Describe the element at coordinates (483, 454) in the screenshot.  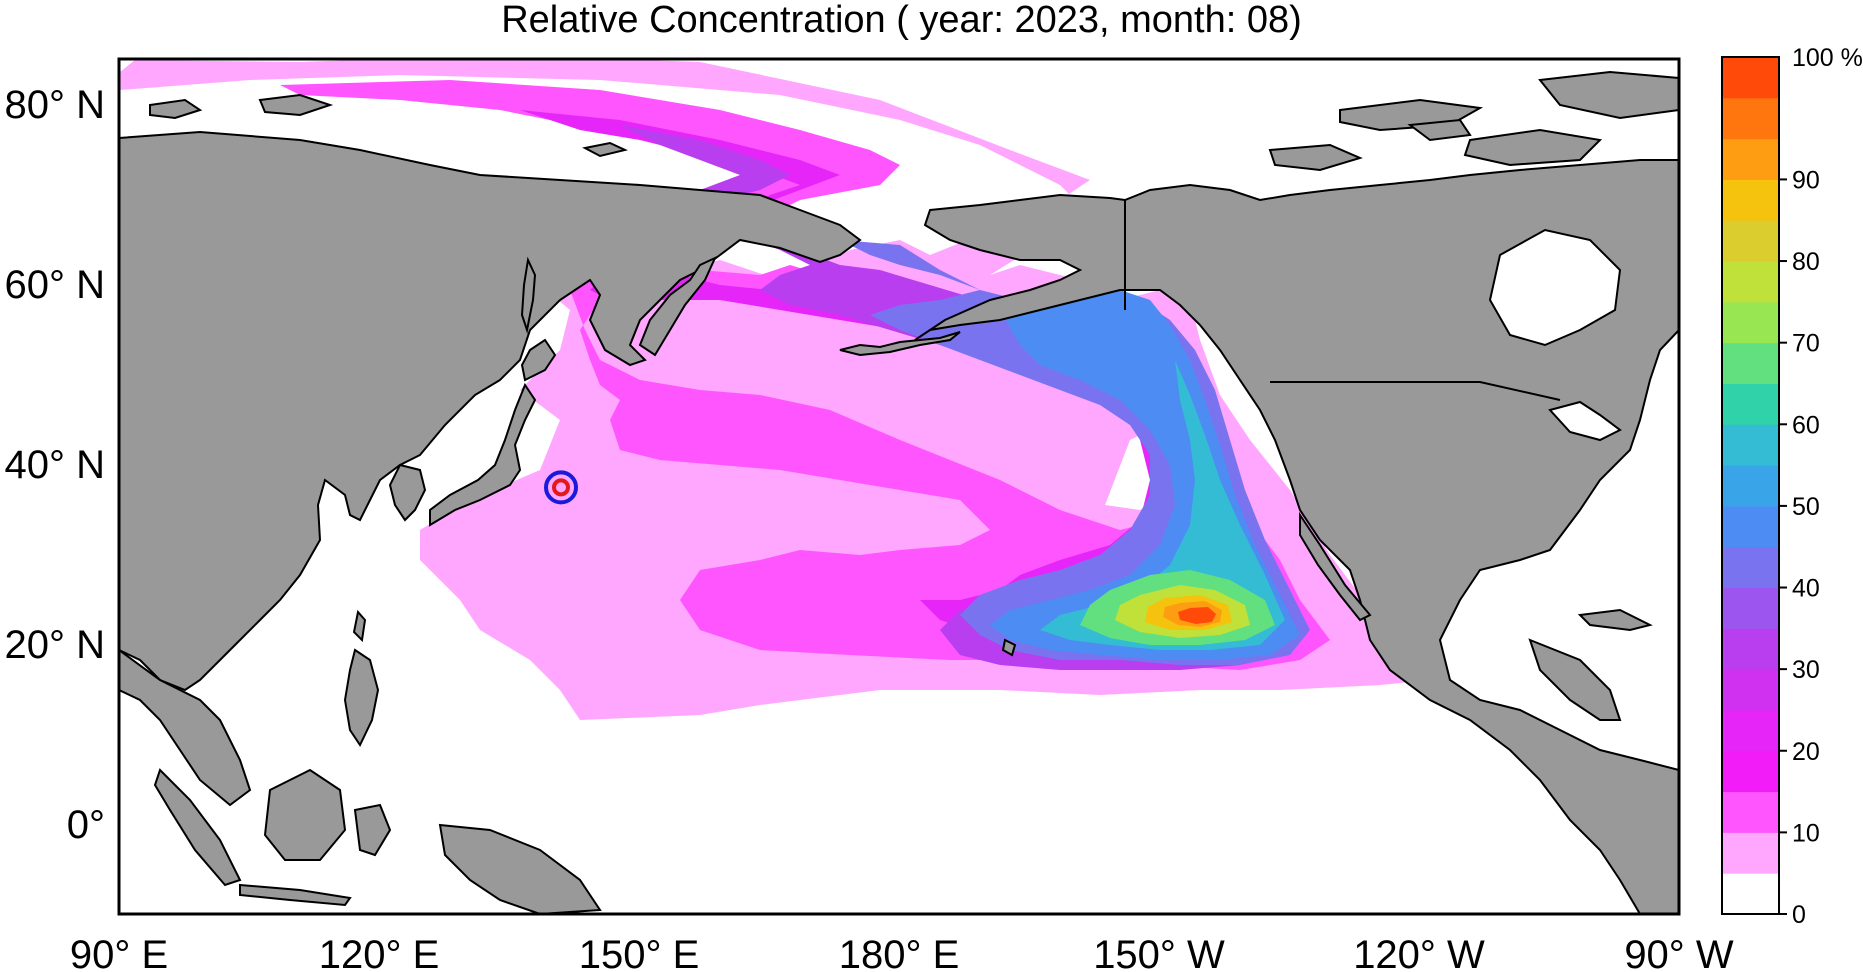
I see `japan-landmass` at that location.